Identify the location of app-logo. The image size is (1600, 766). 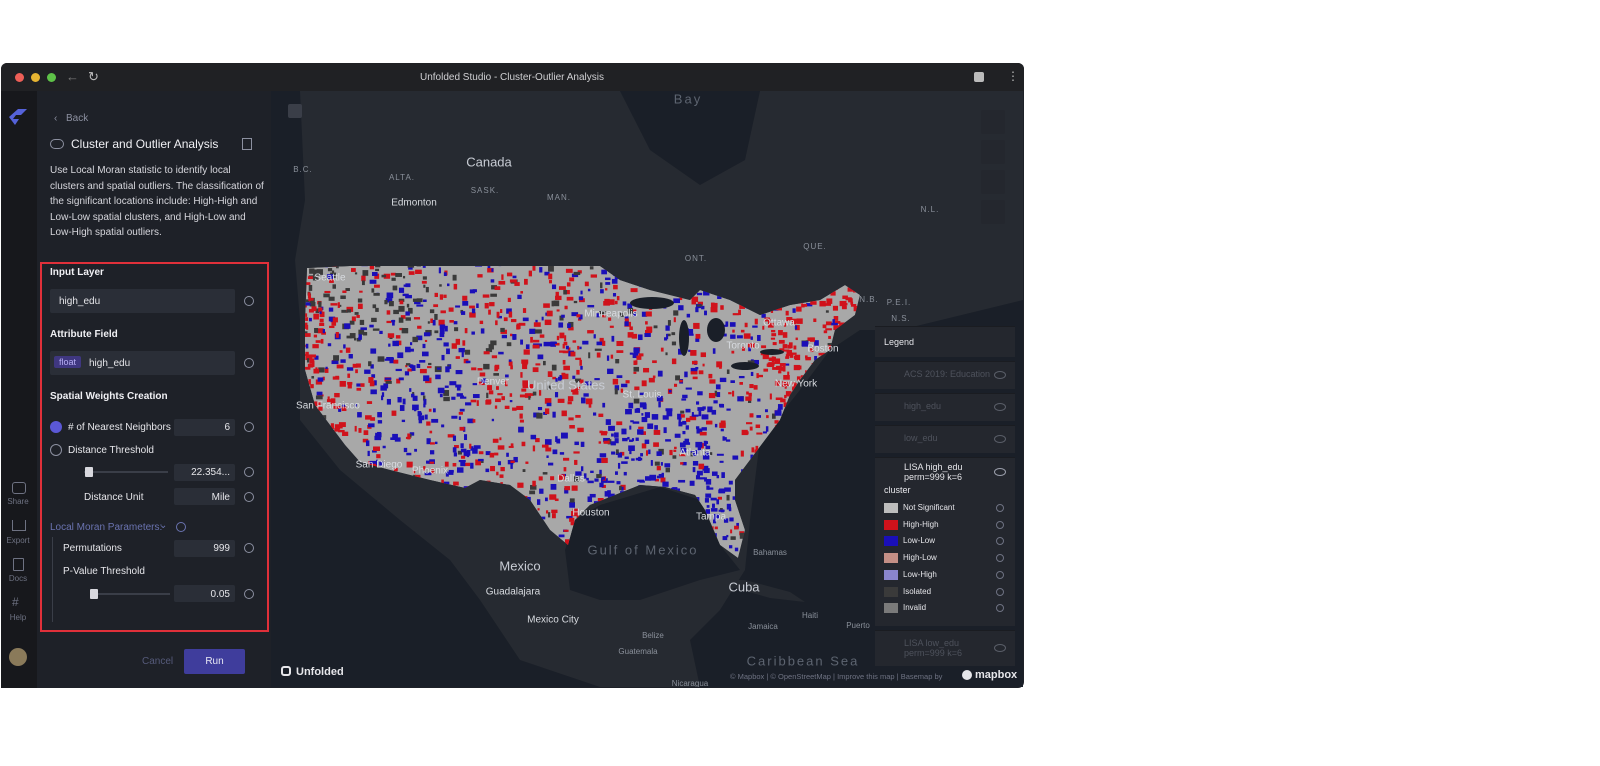
(18, 117).